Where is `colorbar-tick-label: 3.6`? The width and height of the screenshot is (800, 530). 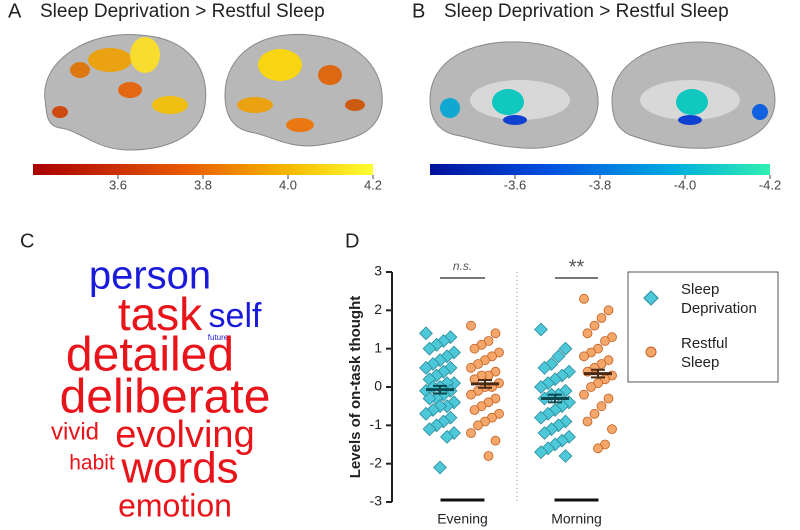 colorbar-tick-label: 3.6 is located at coordinates (118, 184).